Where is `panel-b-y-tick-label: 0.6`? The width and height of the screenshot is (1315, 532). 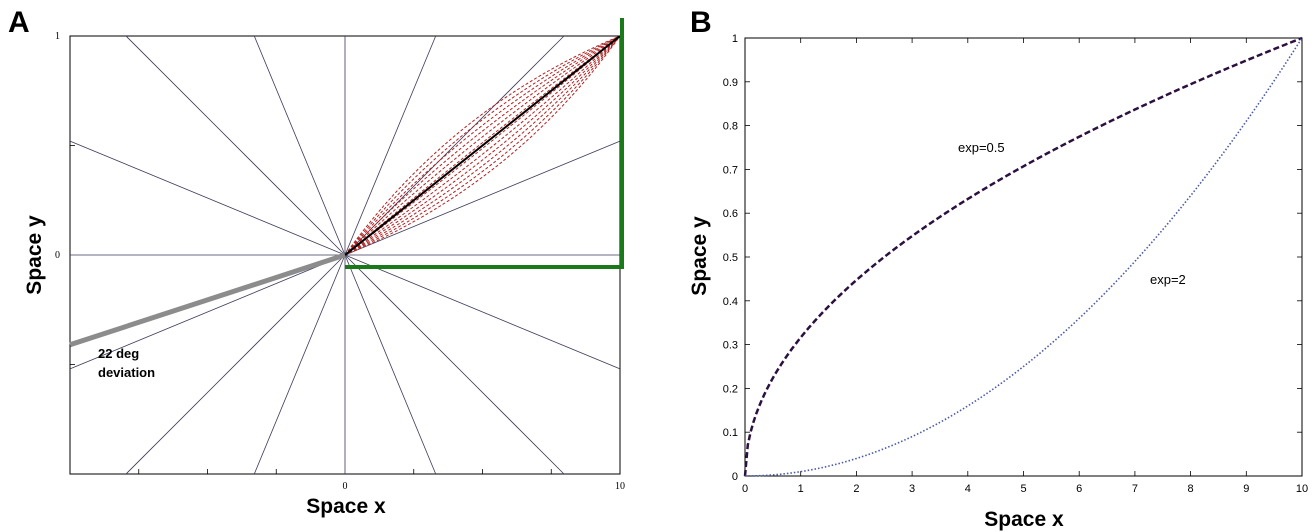 panel-b-y-tick-label: 0.6 is located at coordinates (730, 214).